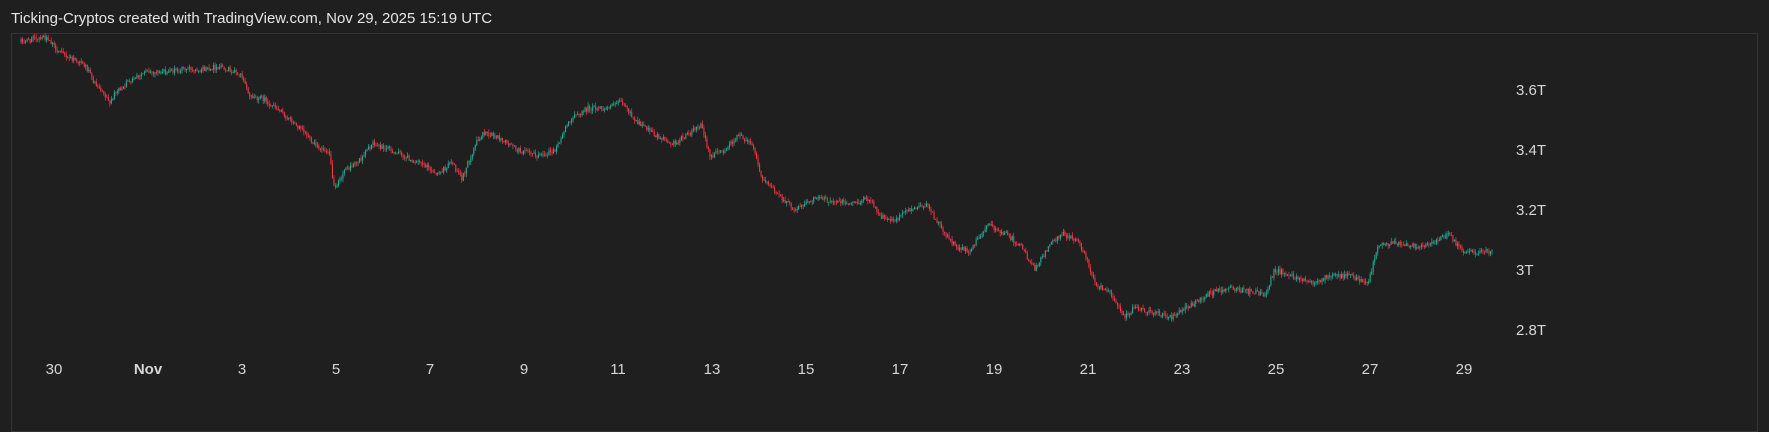 The height and width of the screenshot is (432, 1769). Describe the element at coordinates (1531, 210) in the screenshot. I see `price-axis: 3.6T 3.4T 3.2T 3T 2.8T` at that location.